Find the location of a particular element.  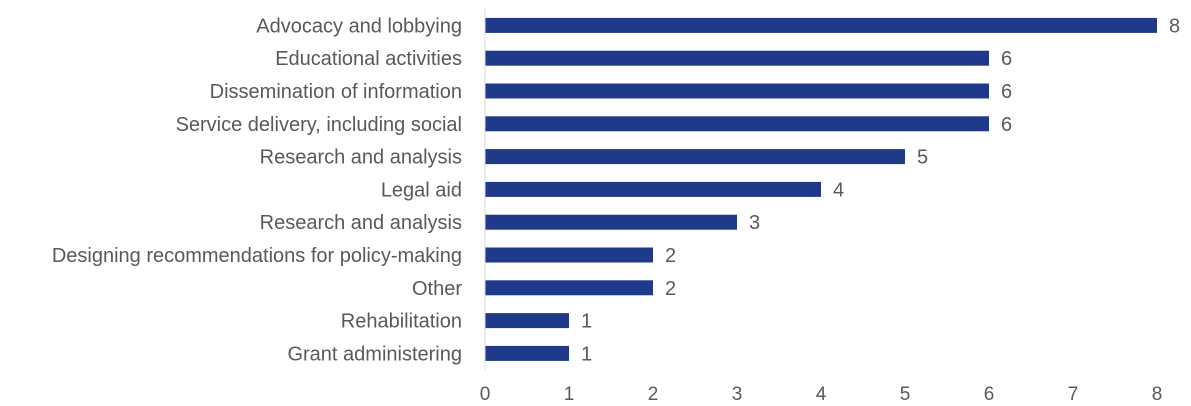

category-label: Other is located at coordinates (437, 289).